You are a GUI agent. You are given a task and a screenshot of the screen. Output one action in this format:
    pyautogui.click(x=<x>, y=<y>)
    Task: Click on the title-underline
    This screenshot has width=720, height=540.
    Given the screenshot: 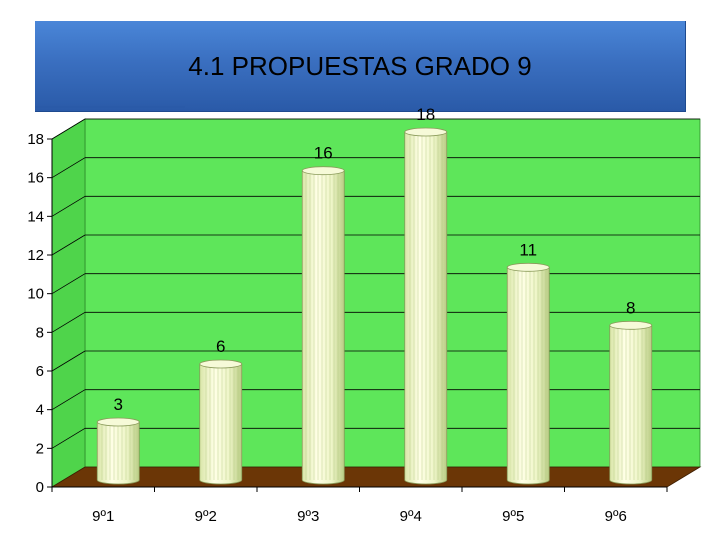 What is the action you would take?
    pyautogui.click(x=110, y=107)
    